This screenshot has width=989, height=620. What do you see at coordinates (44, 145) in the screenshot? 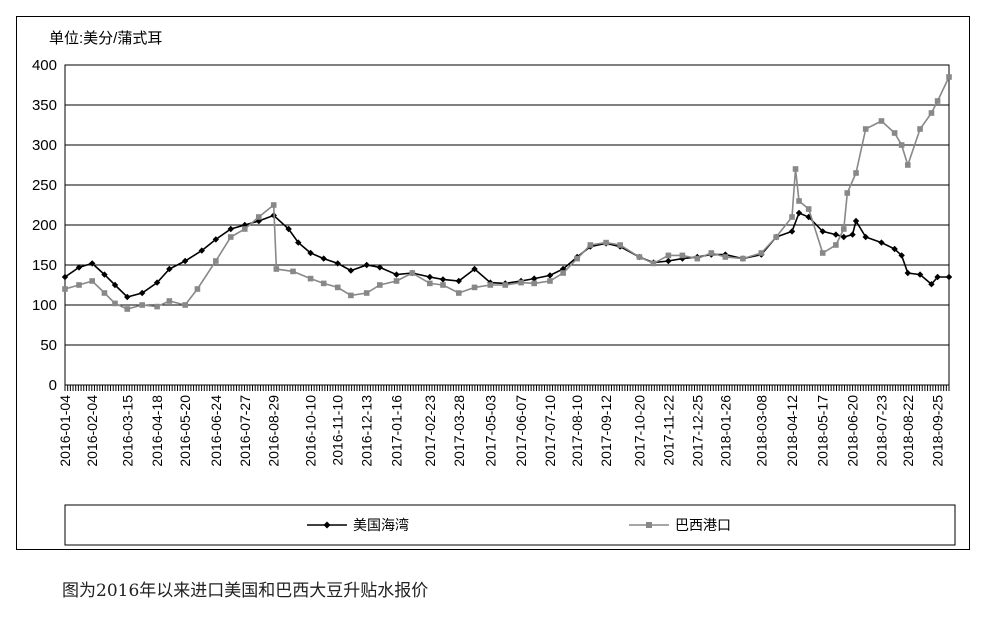
I see `y-tick-label-300: 300` at bounding box center [44, 145].